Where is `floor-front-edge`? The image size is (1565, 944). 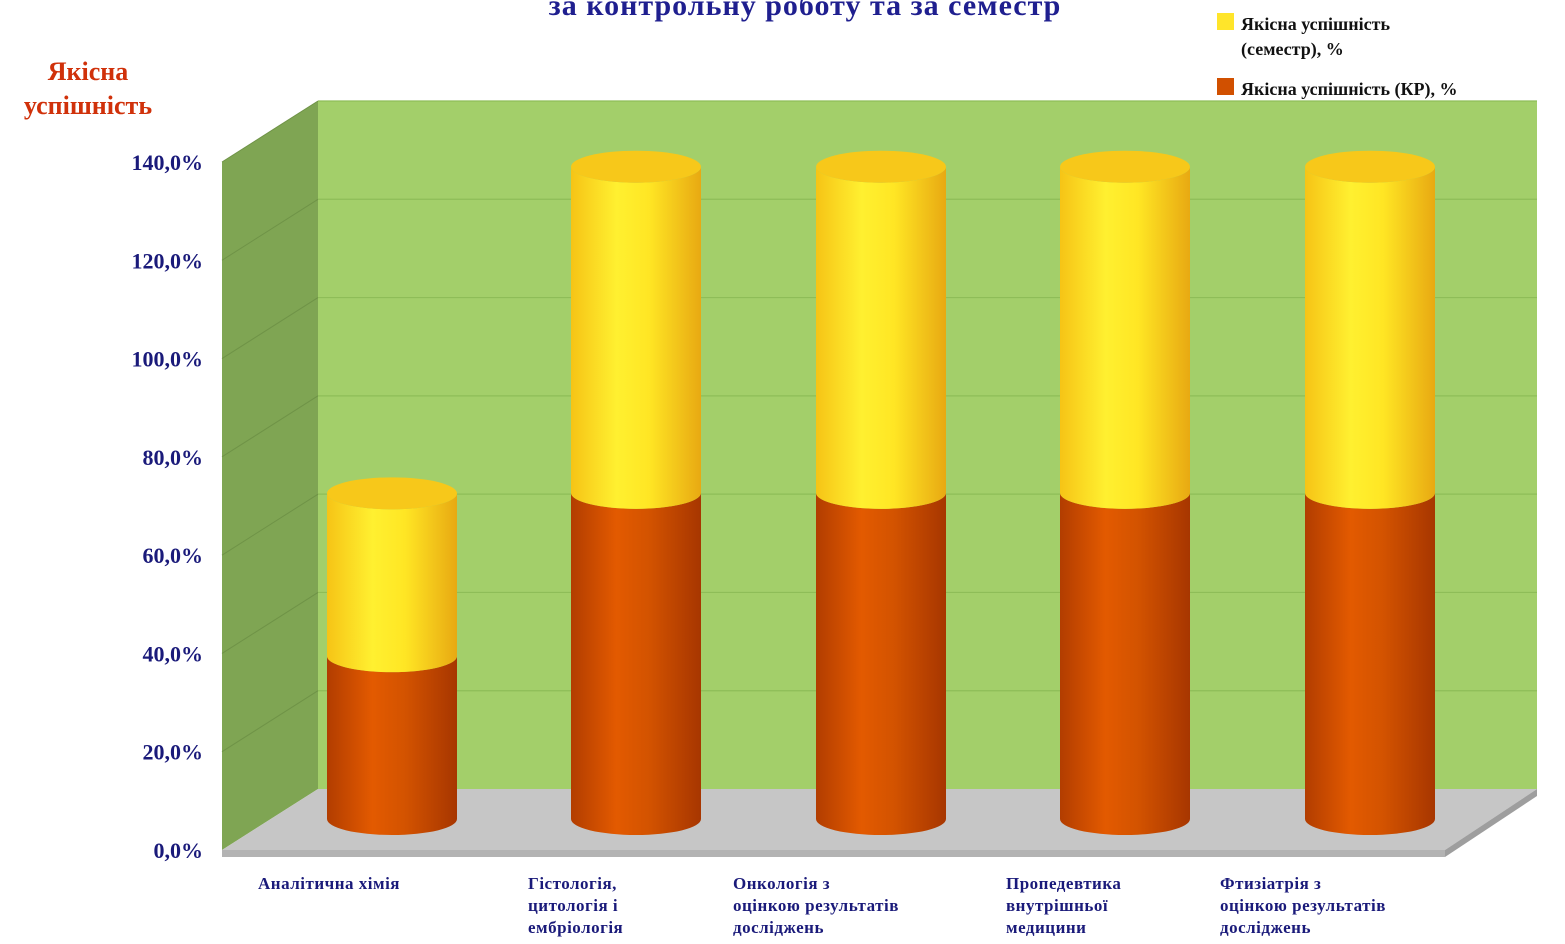 floor-front-edge is located at coordinates (833, 853).